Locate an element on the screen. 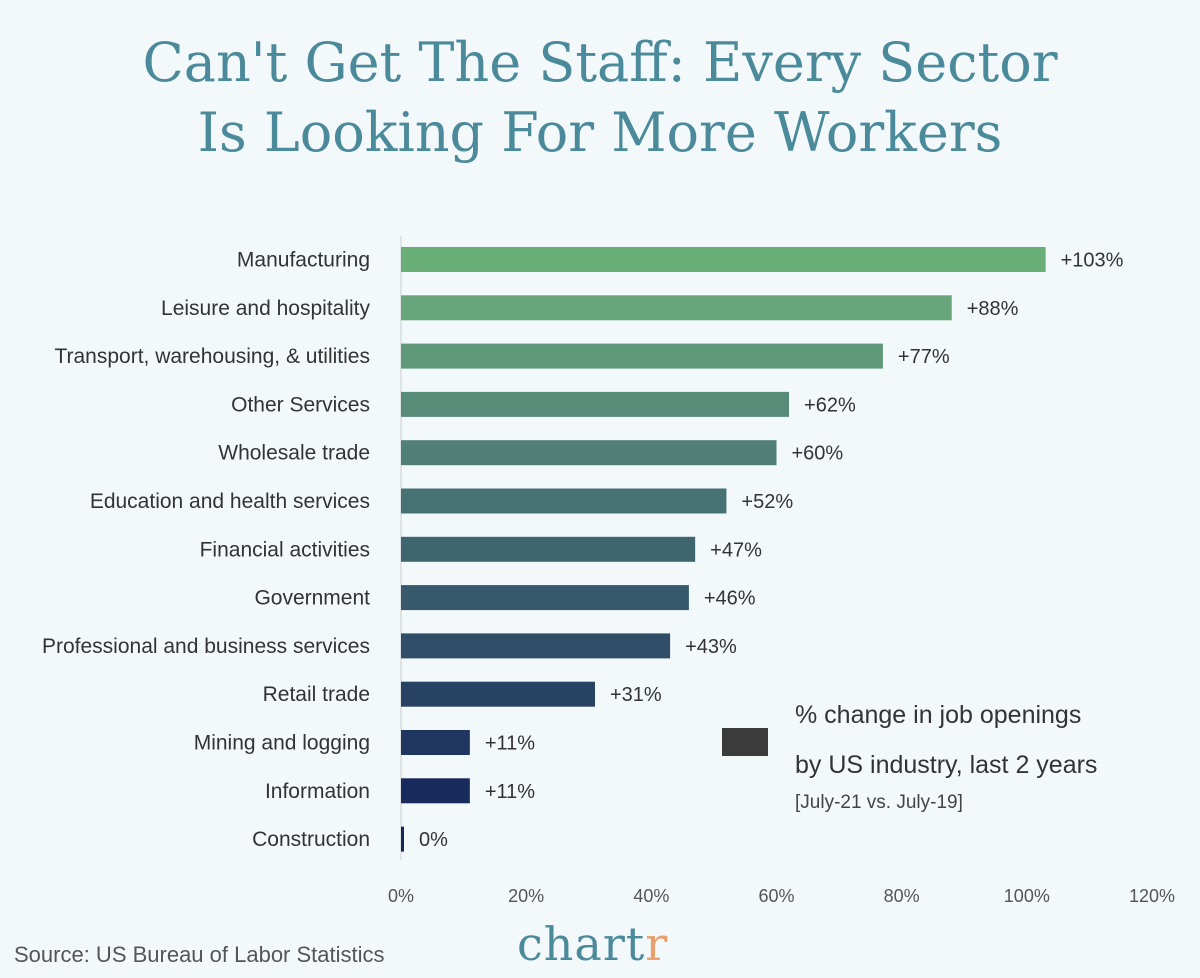  chart-title-line-1: Can't Get The Staff: Every Sector is located at coordinates (600, 62).